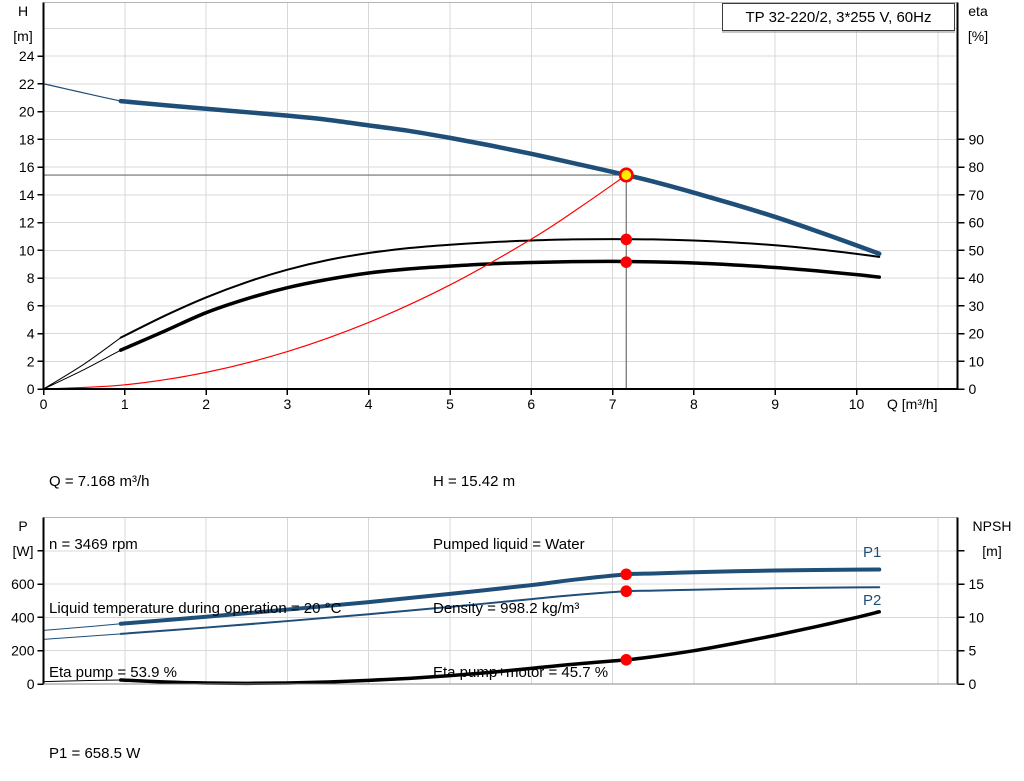  What do you see at coordinates (369, 404) in the screenshot?
I see `head-chart-x-tick-label: 4` at bounding box center [369, 404].